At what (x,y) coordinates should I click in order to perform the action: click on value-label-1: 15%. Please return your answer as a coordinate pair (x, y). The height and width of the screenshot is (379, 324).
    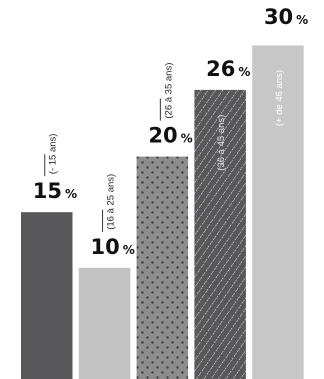
    Looking at the image, I should click on (55, 191).